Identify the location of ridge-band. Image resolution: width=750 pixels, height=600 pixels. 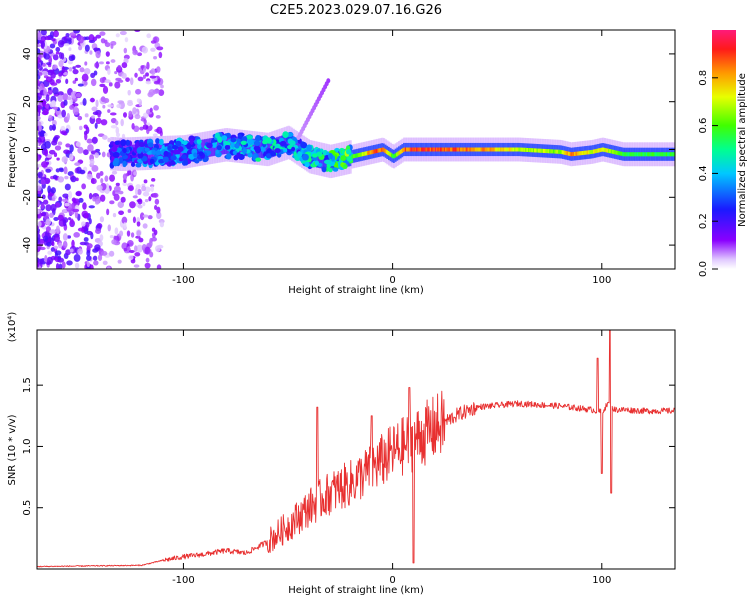
(250, 147).